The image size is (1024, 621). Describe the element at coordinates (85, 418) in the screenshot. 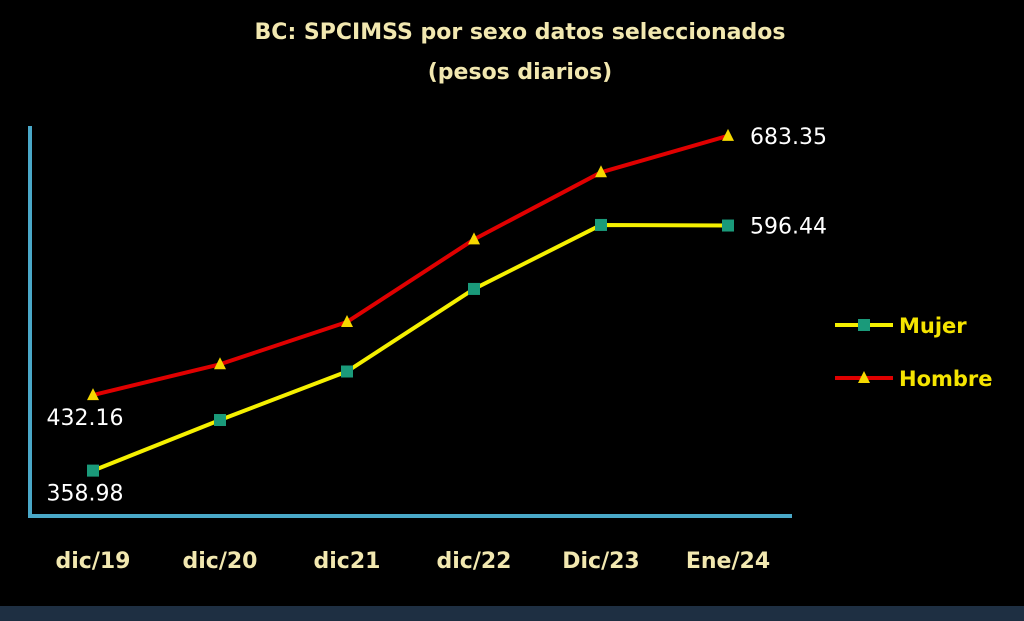

I see `data-label: 432.16` at that location.